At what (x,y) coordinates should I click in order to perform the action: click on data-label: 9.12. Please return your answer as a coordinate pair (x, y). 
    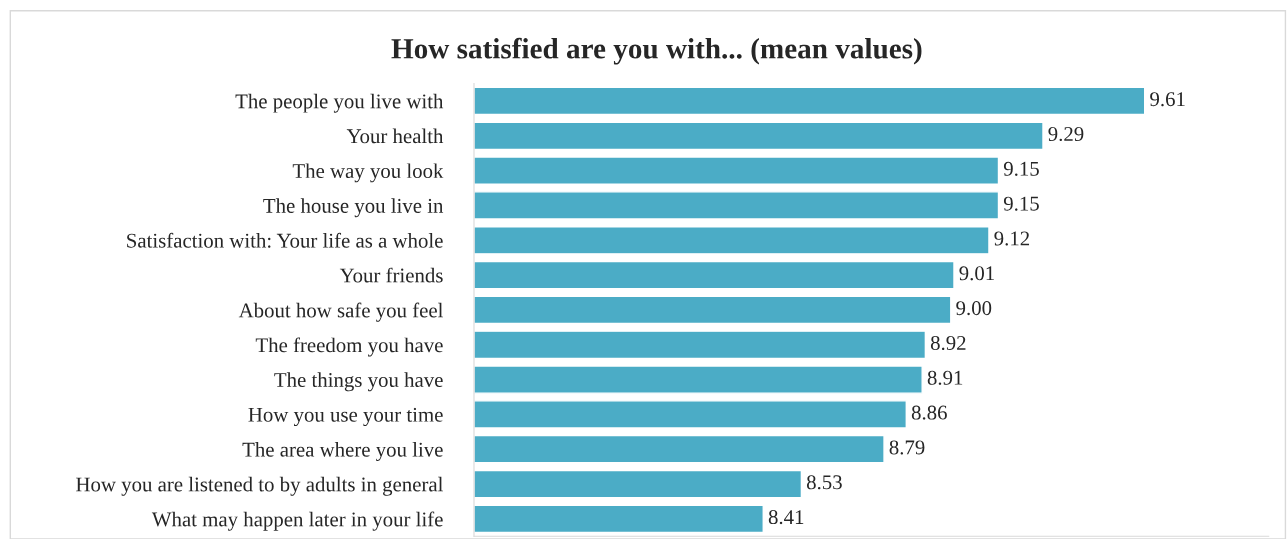
    Looking at the image, I should click on (1012, 238).